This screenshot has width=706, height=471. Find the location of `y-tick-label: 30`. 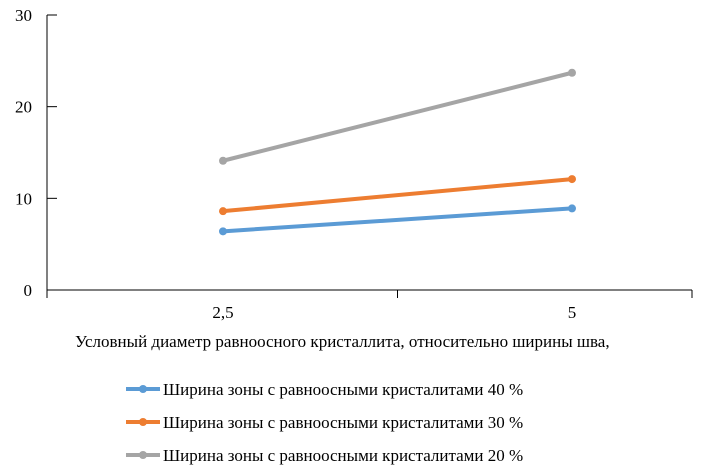

y-tick-label: 30 is located at coordinates (23, 15).